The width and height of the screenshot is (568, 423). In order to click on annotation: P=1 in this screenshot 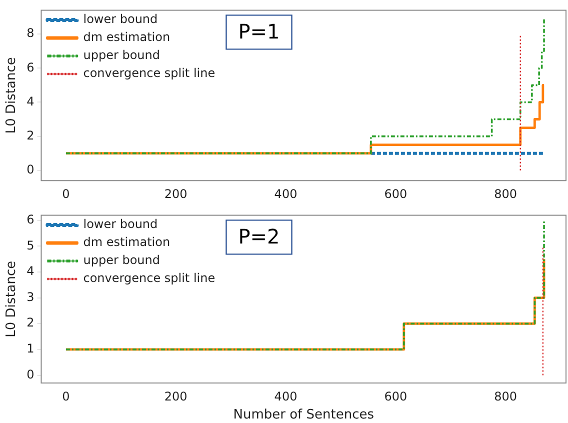, I will do `click(259, 31)`.